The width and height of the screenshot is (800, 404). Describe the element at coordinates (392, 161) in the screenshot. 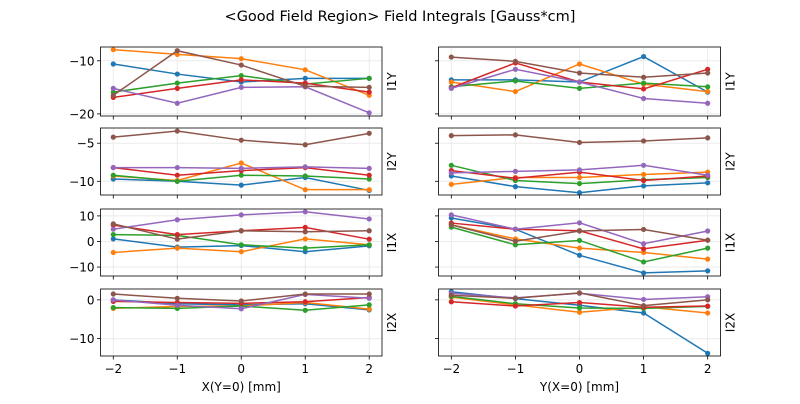

I see `y-axis-label: I2Y` at that location.